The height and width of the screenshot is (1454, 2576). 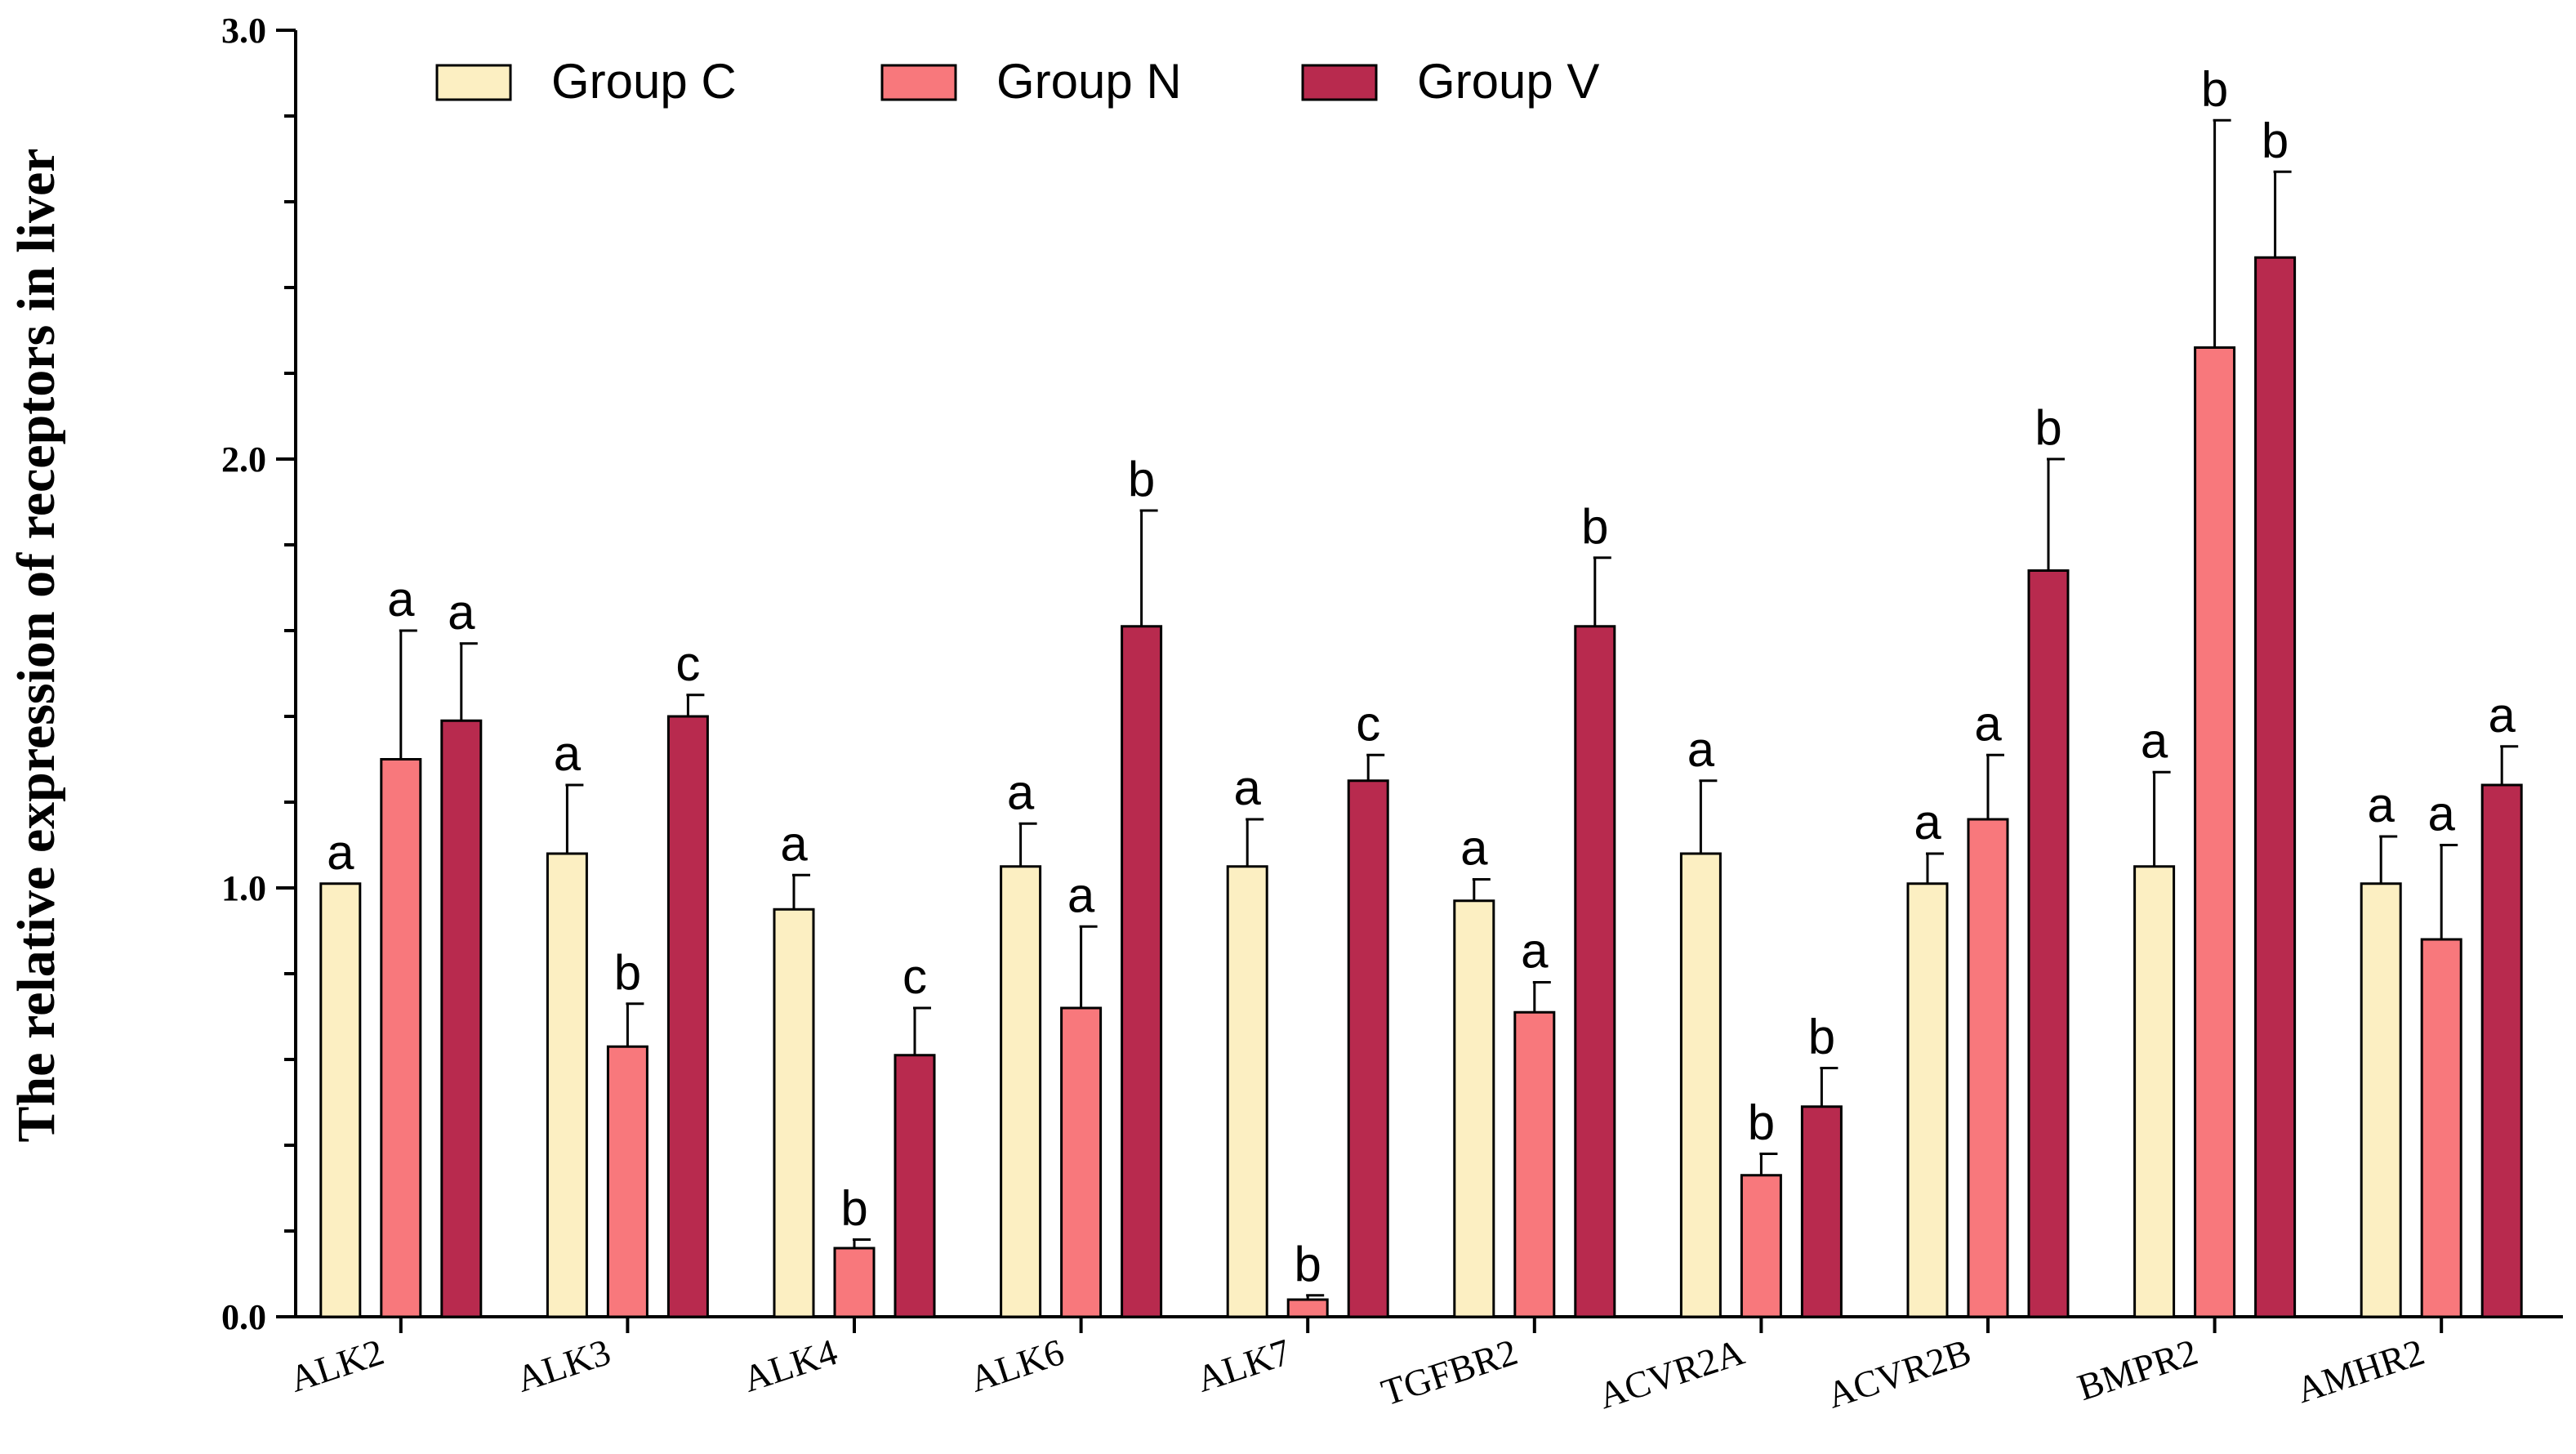 I want to click on x-tick-label: AMHR2, so click(x=2360, y=1371).